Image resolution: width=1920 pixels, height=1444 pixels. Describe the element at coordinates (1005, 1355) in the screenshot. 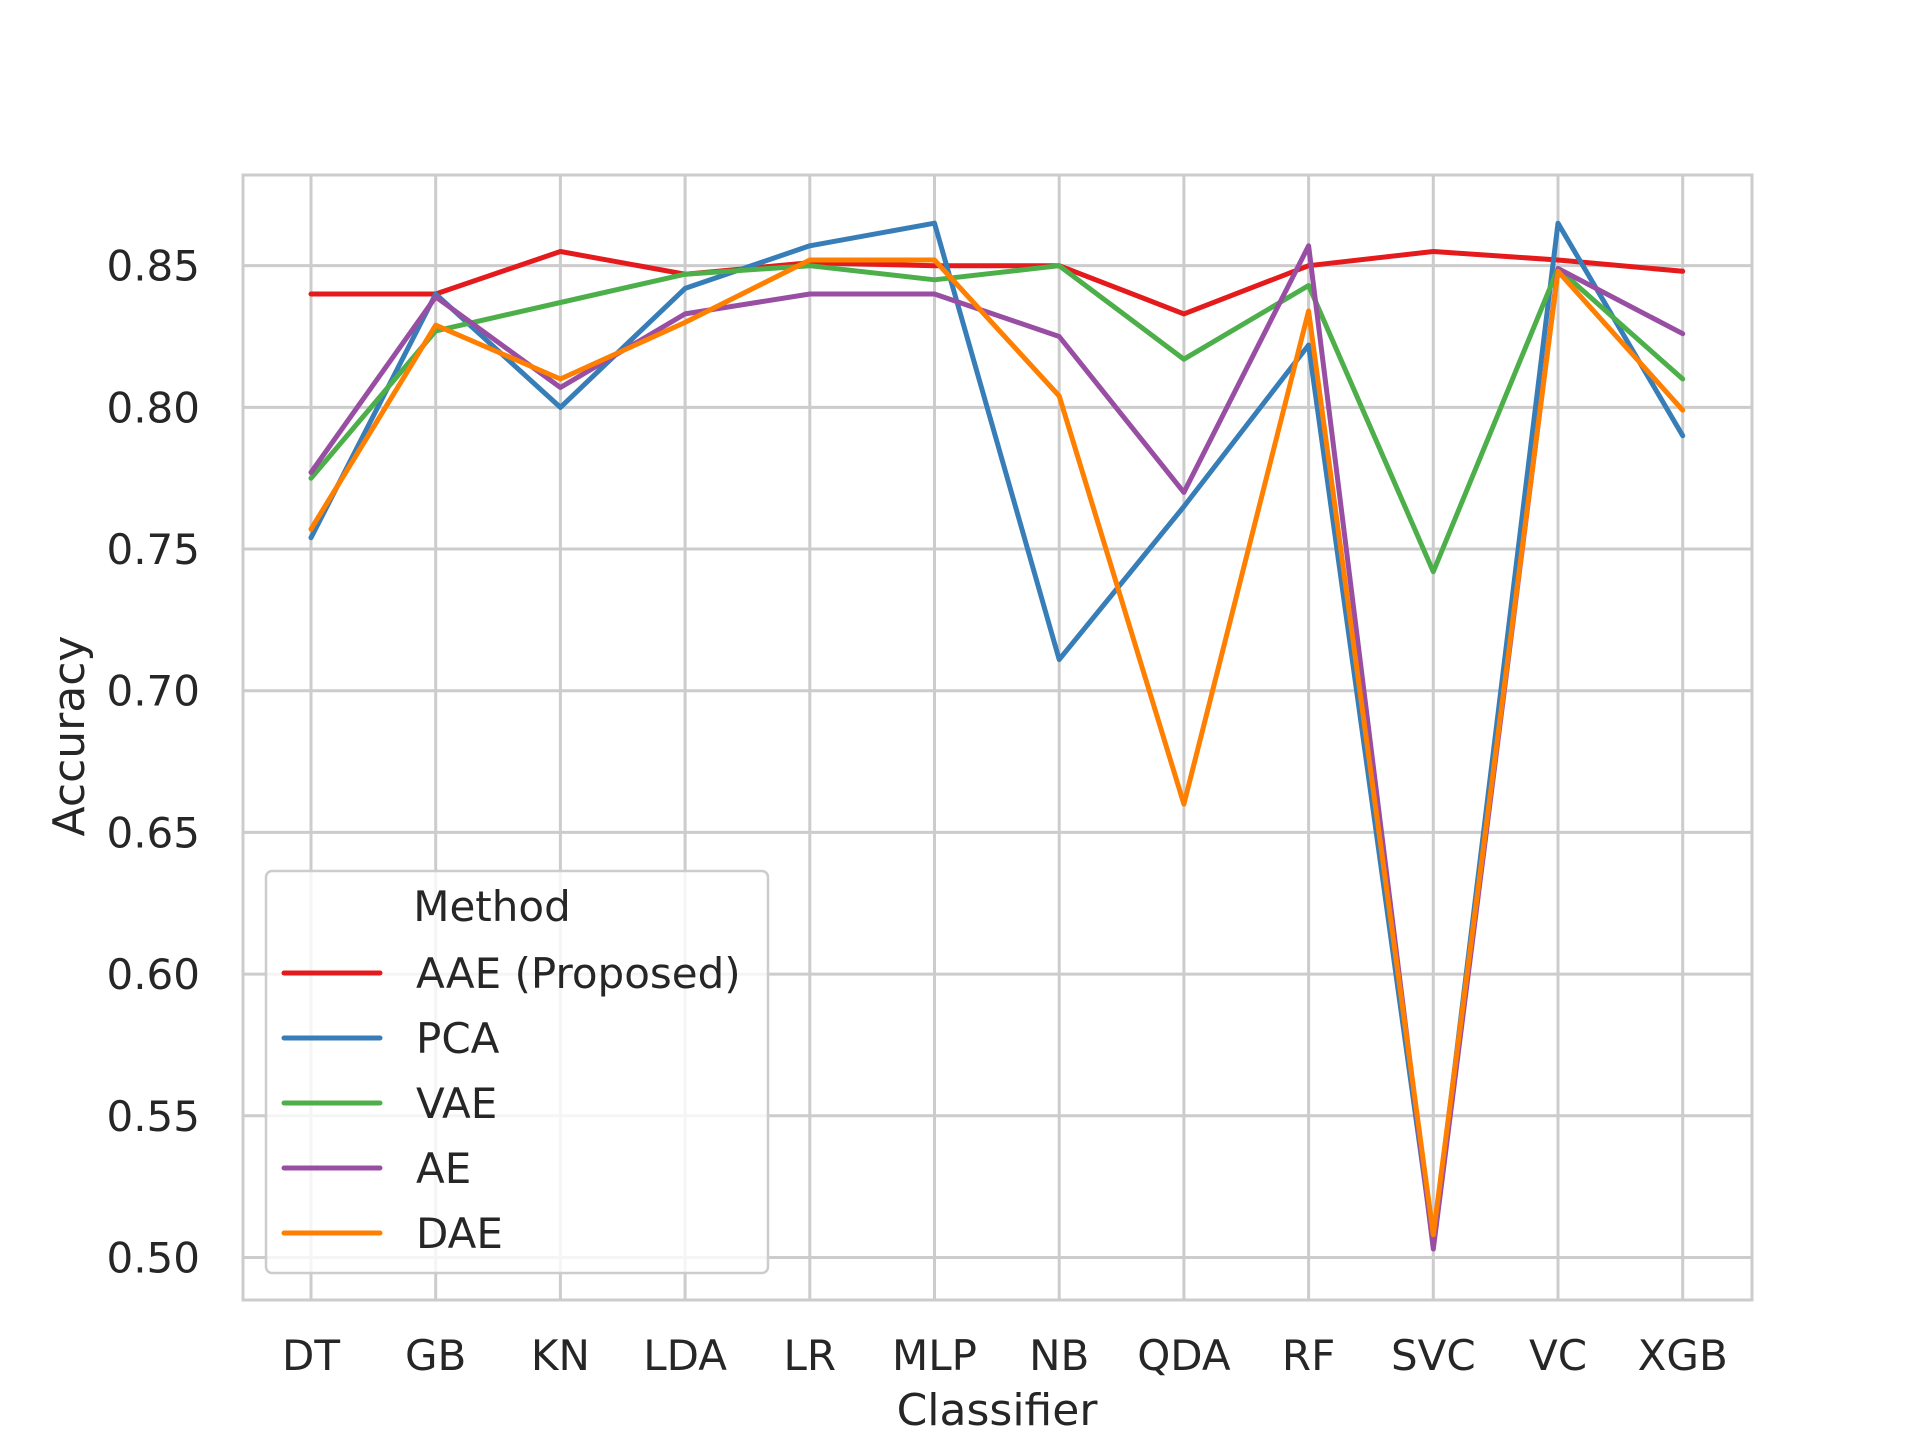

I see `x-tick-labels: DT GB KN LDA LR MLP NB QDA RF SVC VC XGB` at that location.